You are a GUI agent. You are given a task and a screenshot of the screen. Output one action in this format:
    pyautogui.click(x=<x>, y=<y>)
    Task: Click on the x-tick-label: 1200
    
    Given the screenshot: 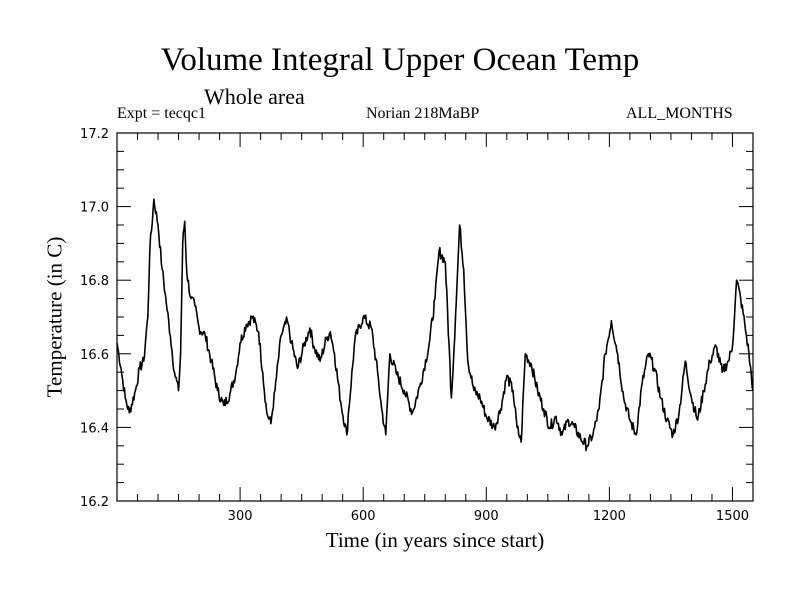 What is the action you would take?
    pyautogui.click(x=609, y=516)
    